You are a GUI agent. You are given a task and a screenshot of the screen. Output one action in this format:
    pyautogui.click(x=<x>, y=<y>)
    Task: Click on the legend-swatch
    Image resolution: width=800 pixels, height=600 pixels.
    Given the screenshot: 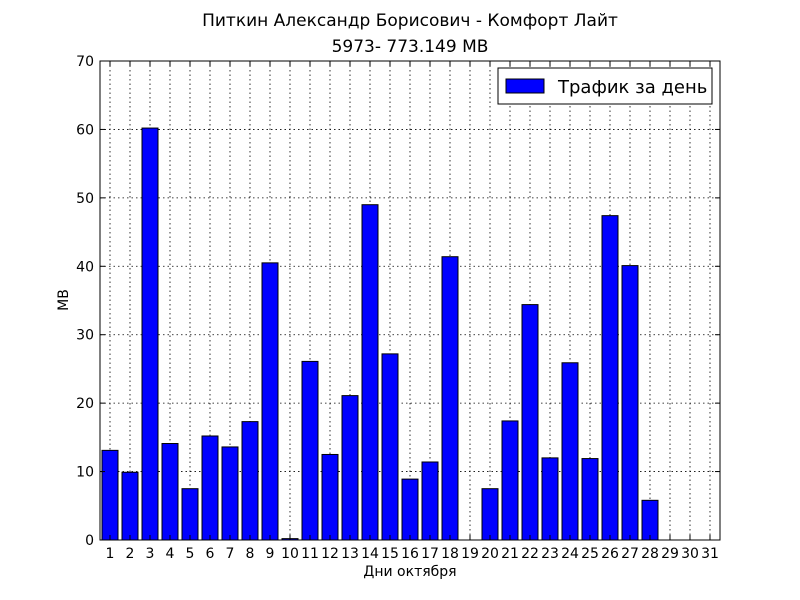 What is the action you would take?
    pyautogui.click(x=525, y=86)
    